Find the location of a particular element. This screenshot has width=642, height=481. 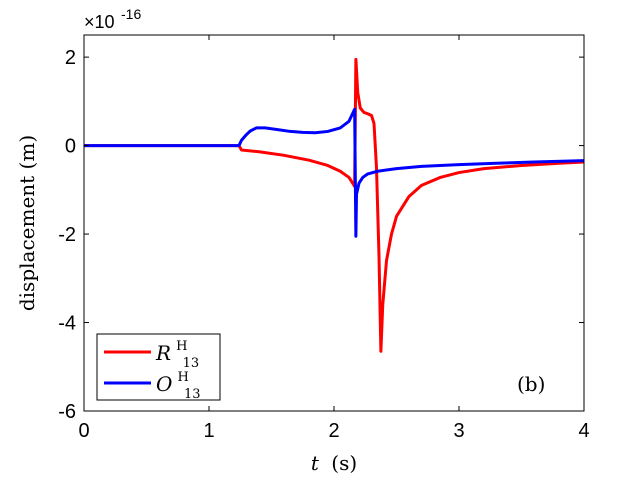

legend-o13-sub: 13 is located at coordinates (192, 394).